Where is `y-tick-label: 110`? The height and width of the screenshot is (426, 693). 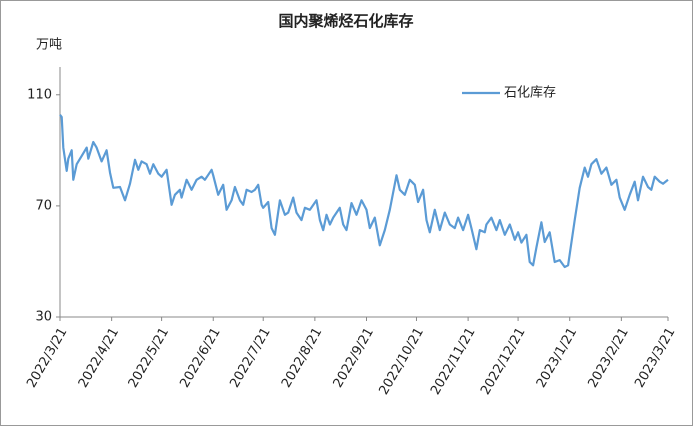
y-tick-label: 110 is located at coordinates (39, 94).